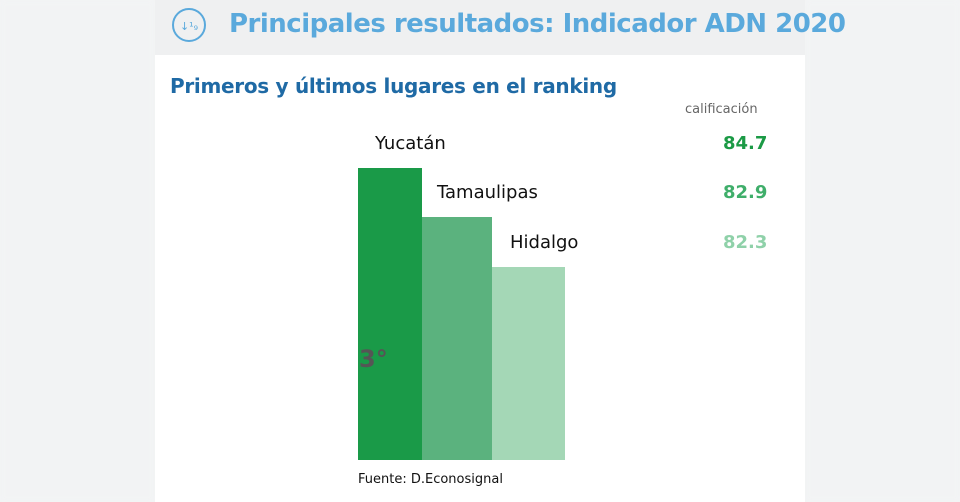 This screenshot has height=502, width=960. What do you see at coordinates (721, 109) in the screenshot?
I see `column-header: calificación` at bounding box center [721, 109].